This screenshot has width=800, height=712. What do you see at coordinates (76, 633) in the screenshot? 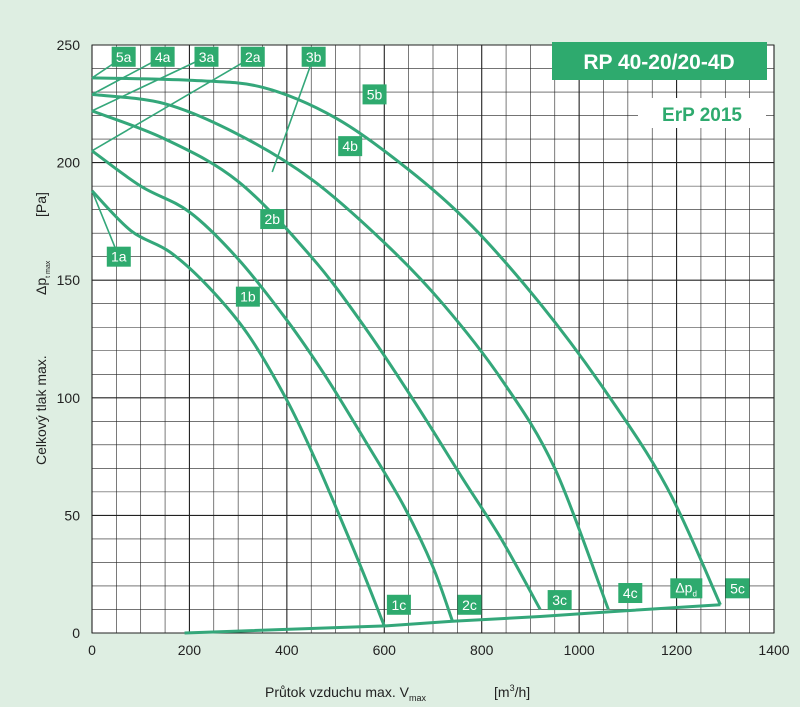
I see `y-tick-label: 0` at bounding box center [76, 633].